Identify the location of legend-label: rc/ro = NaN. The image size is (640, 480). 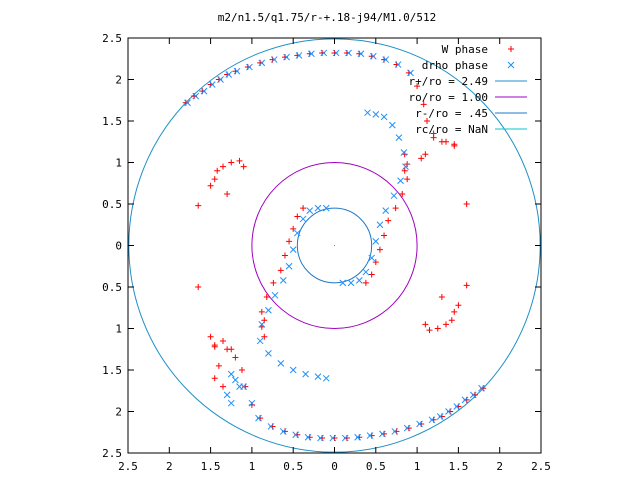
(451, 129).